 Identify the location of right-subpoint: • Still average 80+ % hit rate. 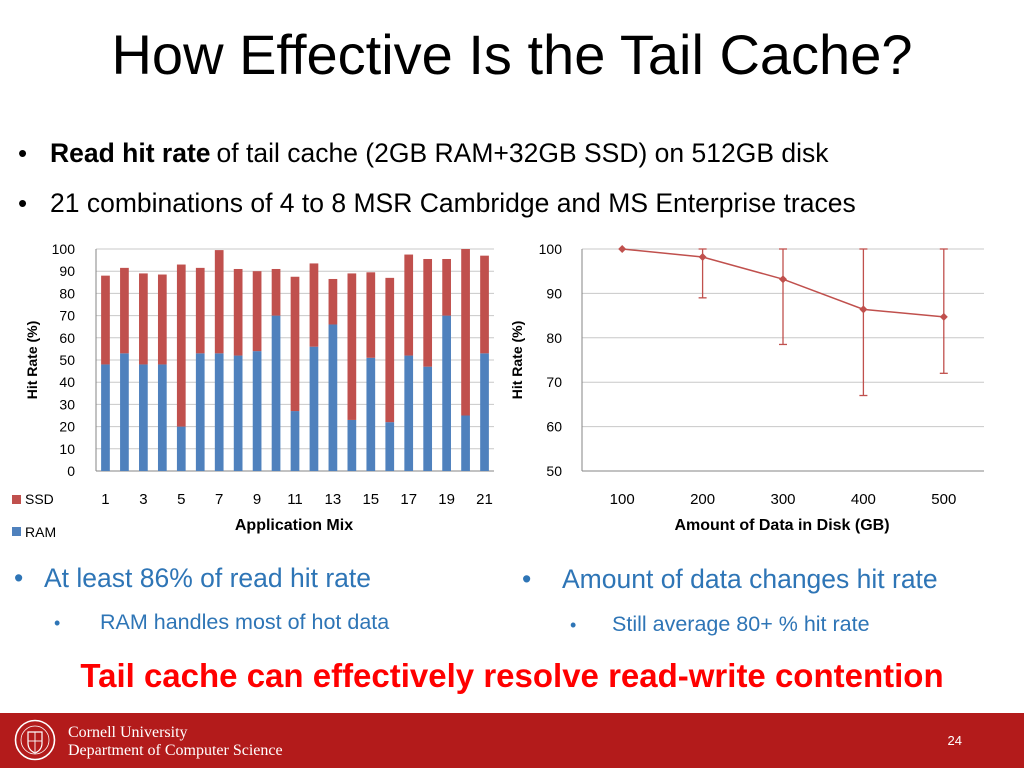
(720, 624).